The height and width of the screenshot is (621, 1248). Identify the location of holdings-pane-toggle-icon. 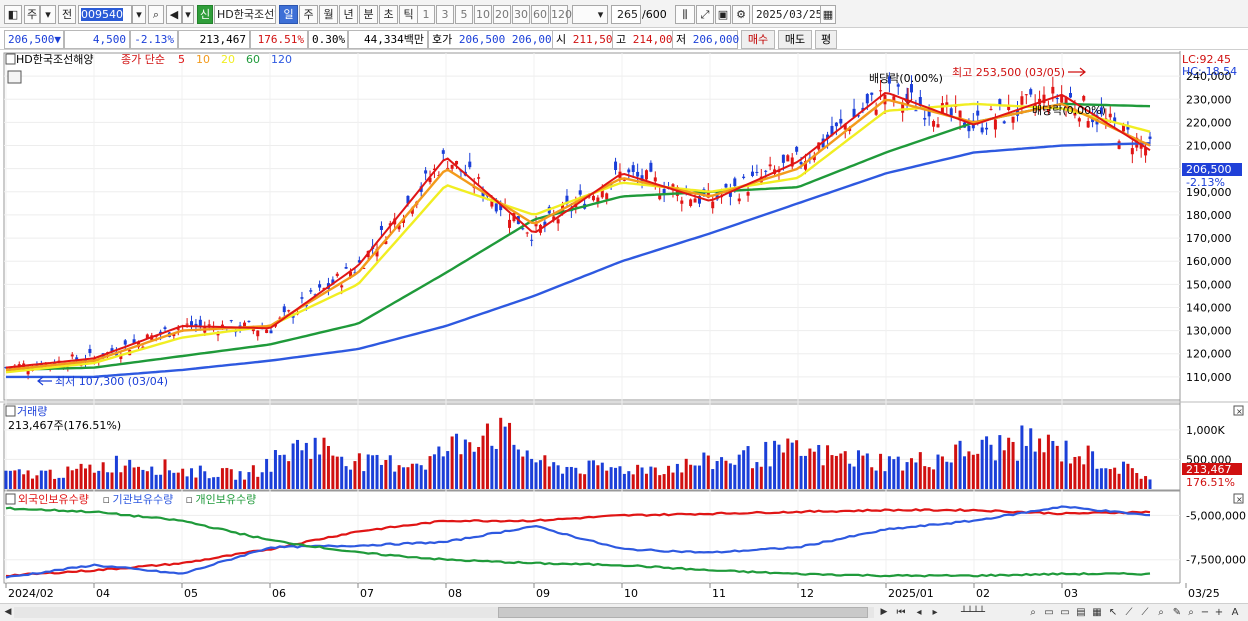
(10, 499).